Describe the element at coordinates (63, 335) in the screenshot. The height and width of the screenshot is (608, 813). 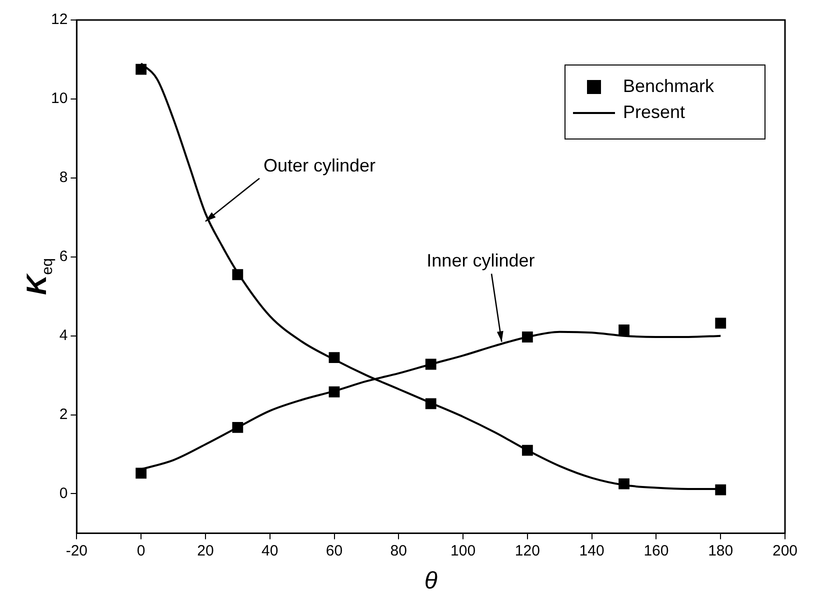
I see `y-tick-label: 4` at that location.